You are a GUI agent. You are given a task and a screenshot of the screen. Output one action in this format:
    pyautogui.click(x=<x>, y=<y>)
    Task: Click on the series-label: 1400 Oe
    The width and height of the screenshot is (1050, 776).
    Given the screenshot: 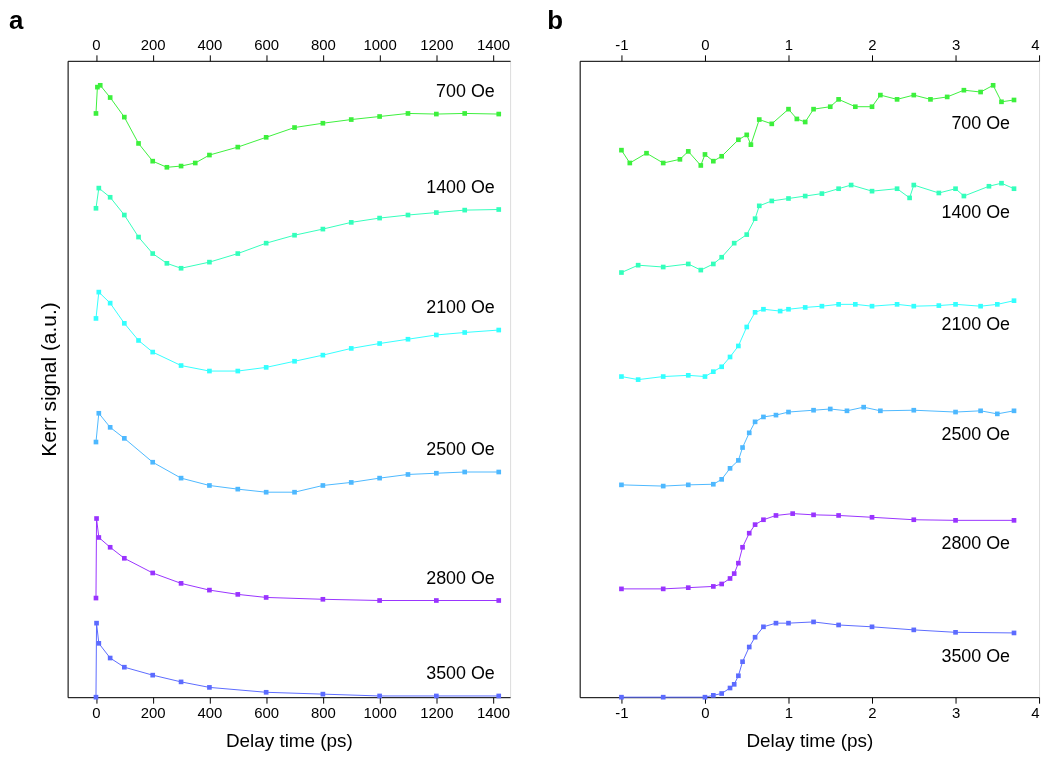 What is the action you would take?
    pyautogui.click(x=460, y=186)
    